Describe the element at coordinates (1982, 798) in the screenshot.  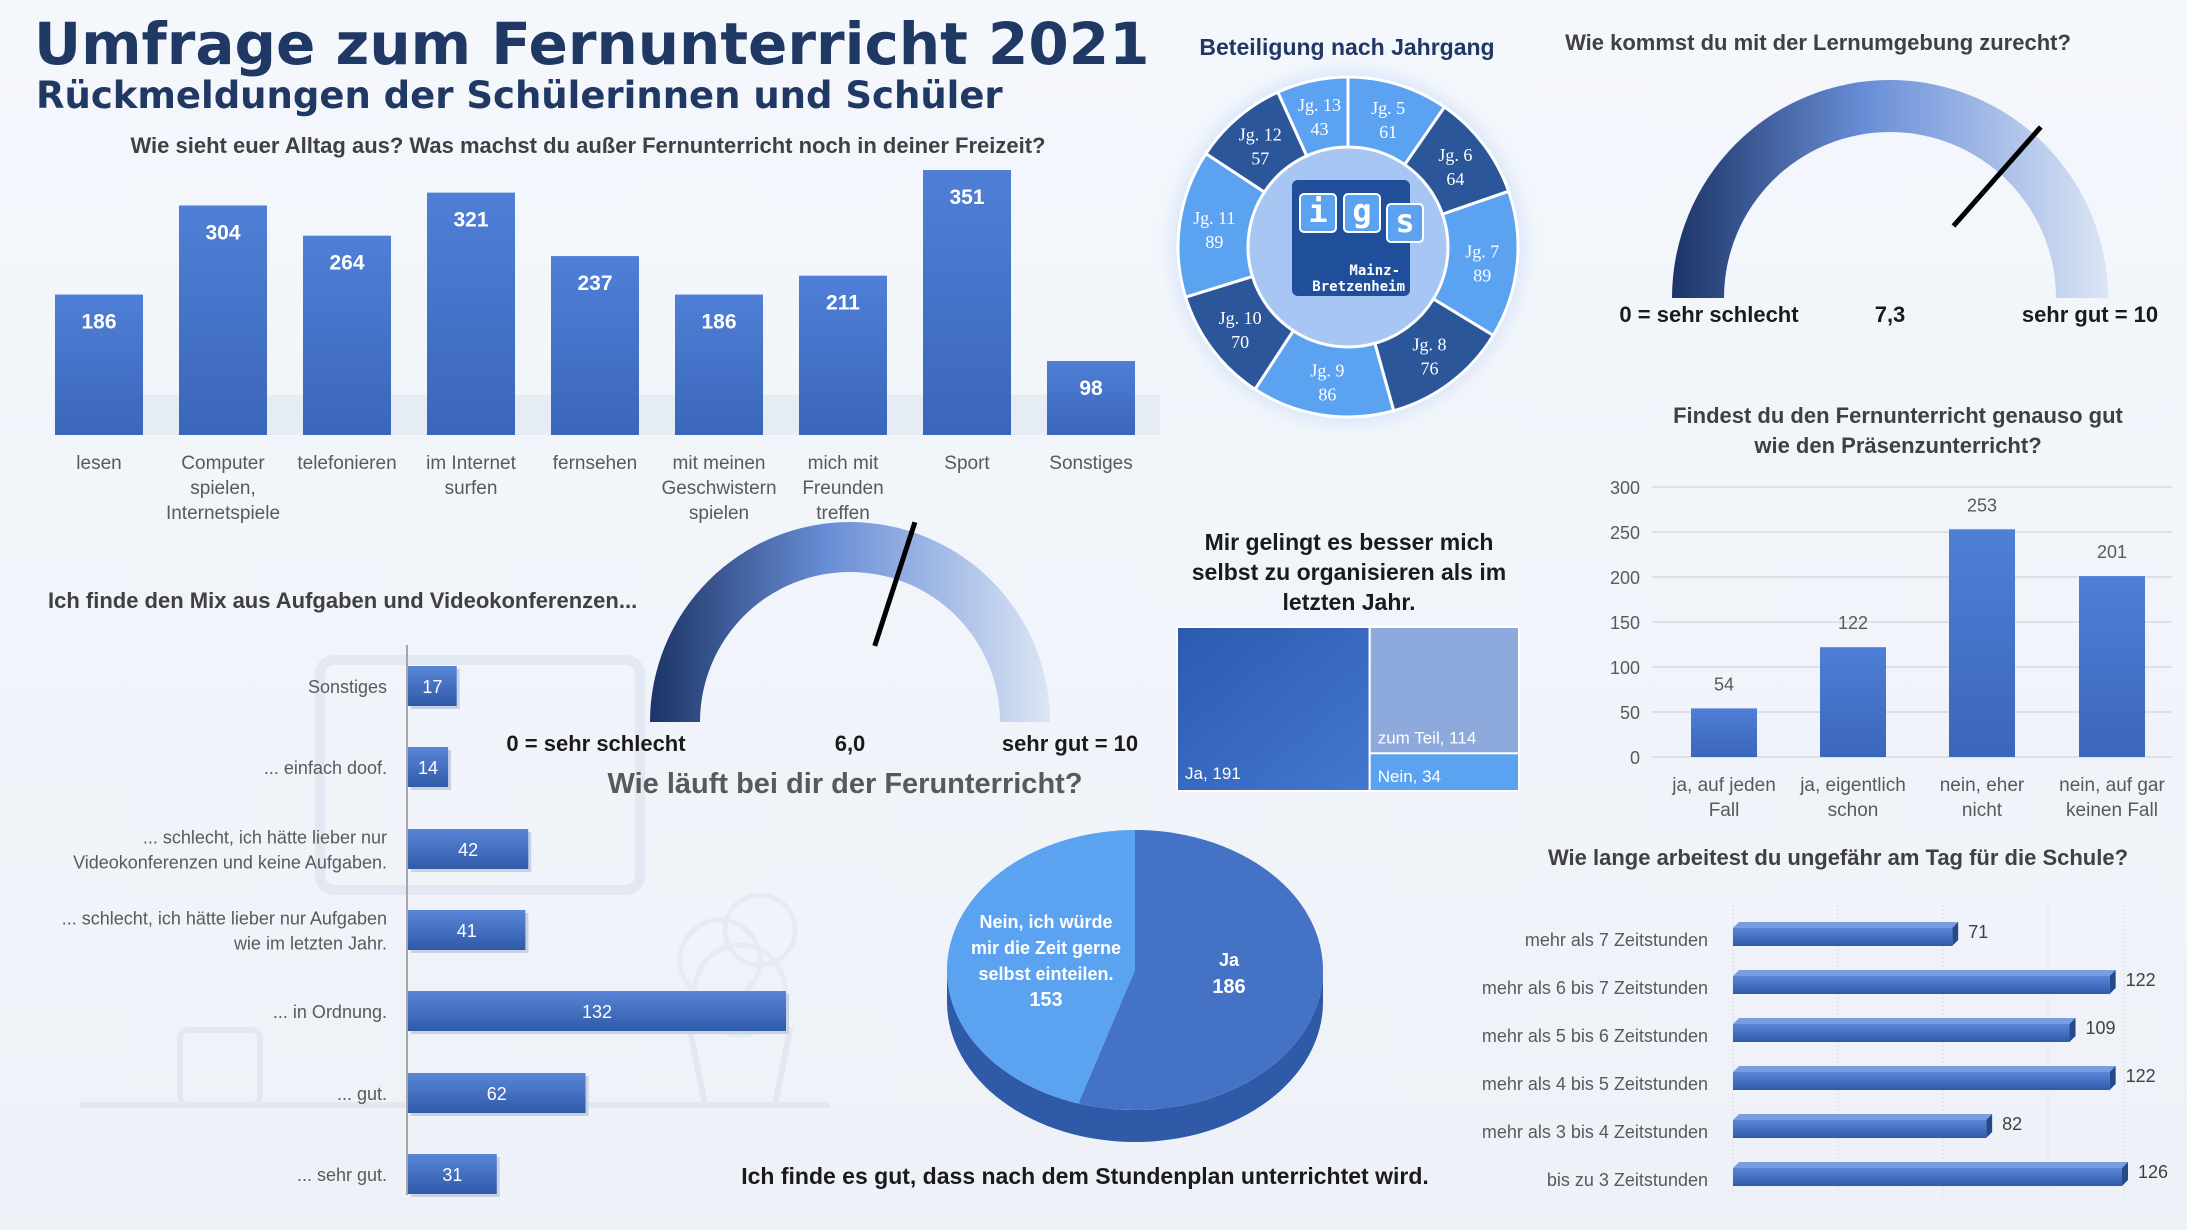
I see `category-label: nein, eher nicht` at that location.